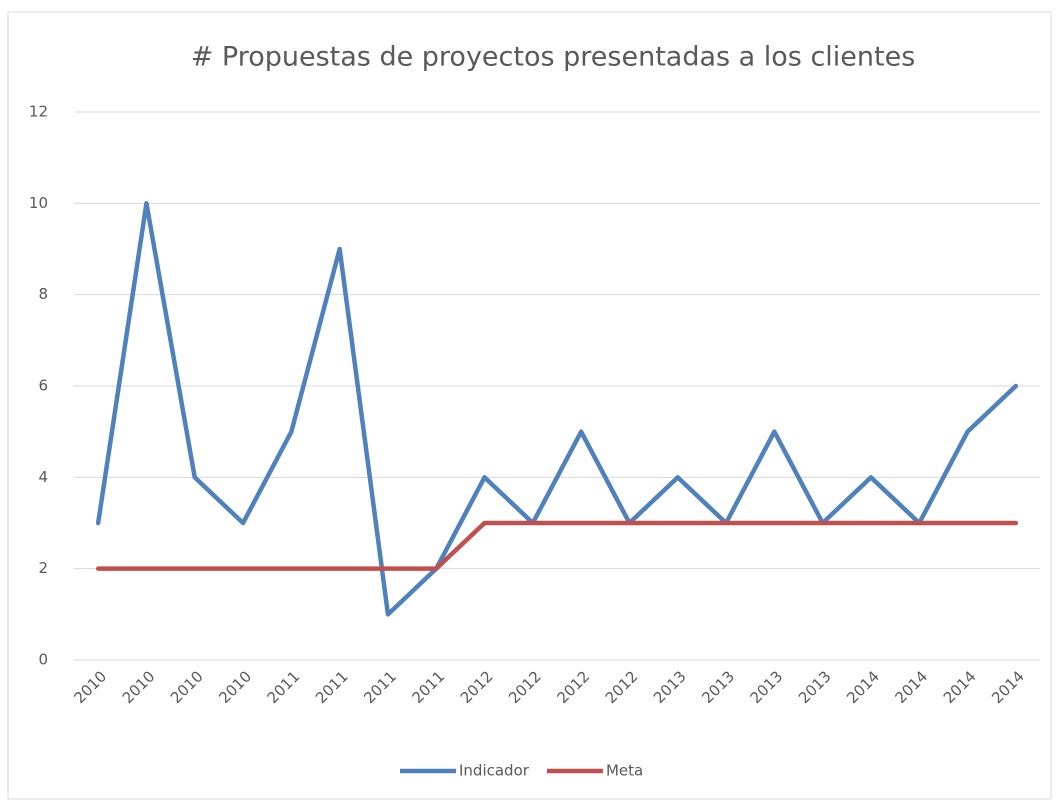 Image resolution: width=1056 pixels, height=800 pixels. I want to click on line-series, so click(557, 545).